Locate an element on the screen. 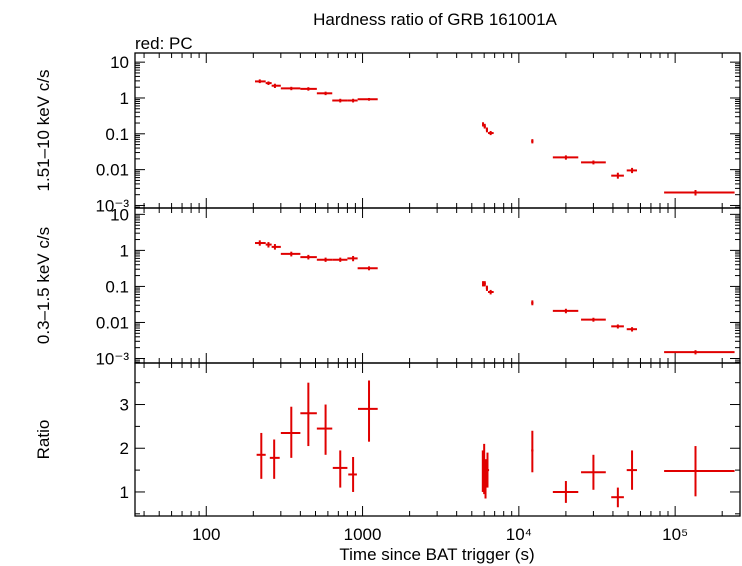  legend-note: red: PC is located at coordinates (164, 43).